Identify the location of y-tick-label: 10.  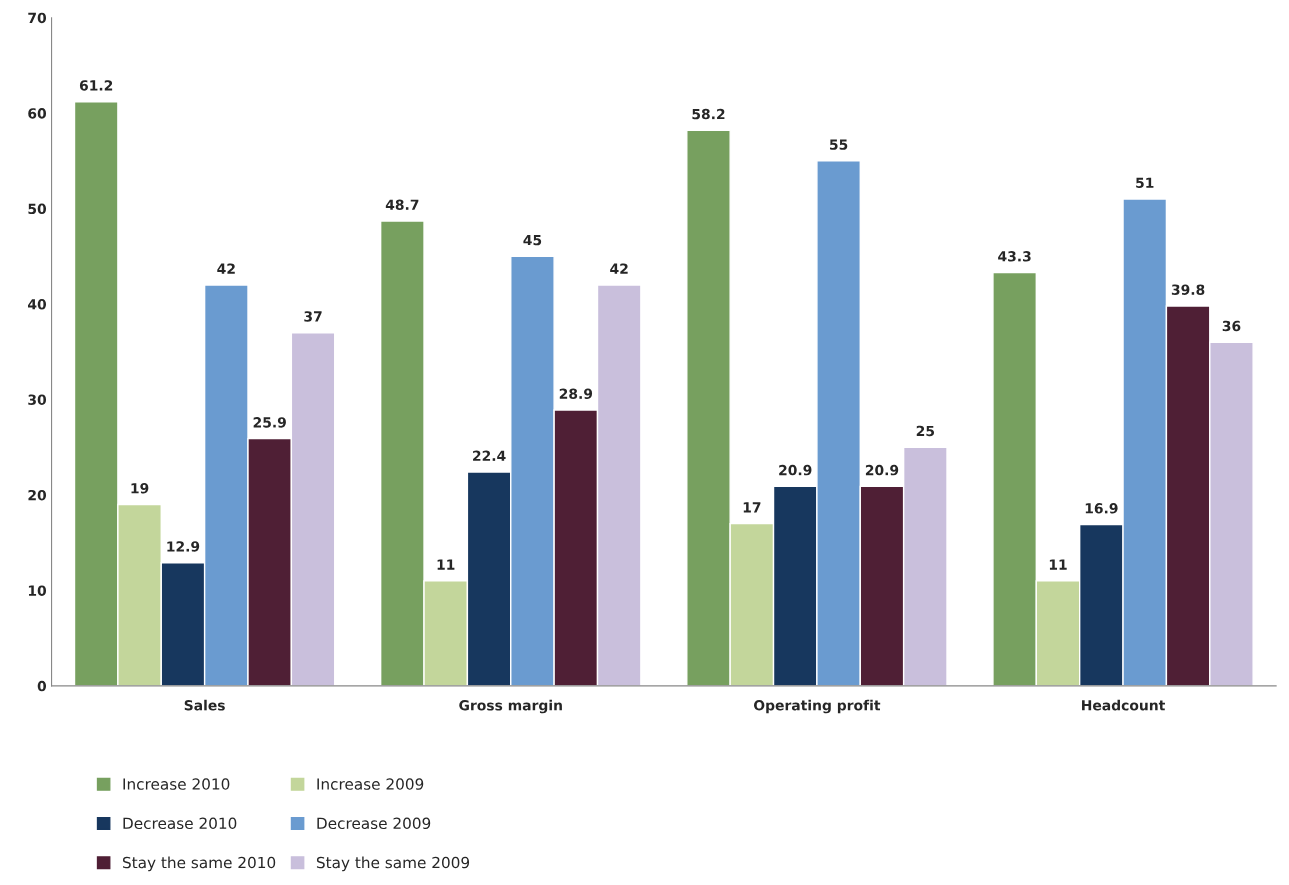
(37, 590).